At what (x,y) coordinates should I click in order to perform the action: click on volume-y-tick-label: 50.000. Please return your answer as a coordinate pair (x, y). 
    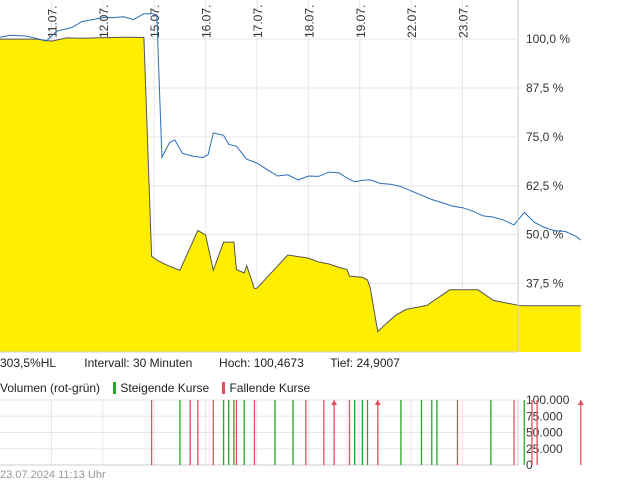
    Looking at the image, I should click on (544, 433).